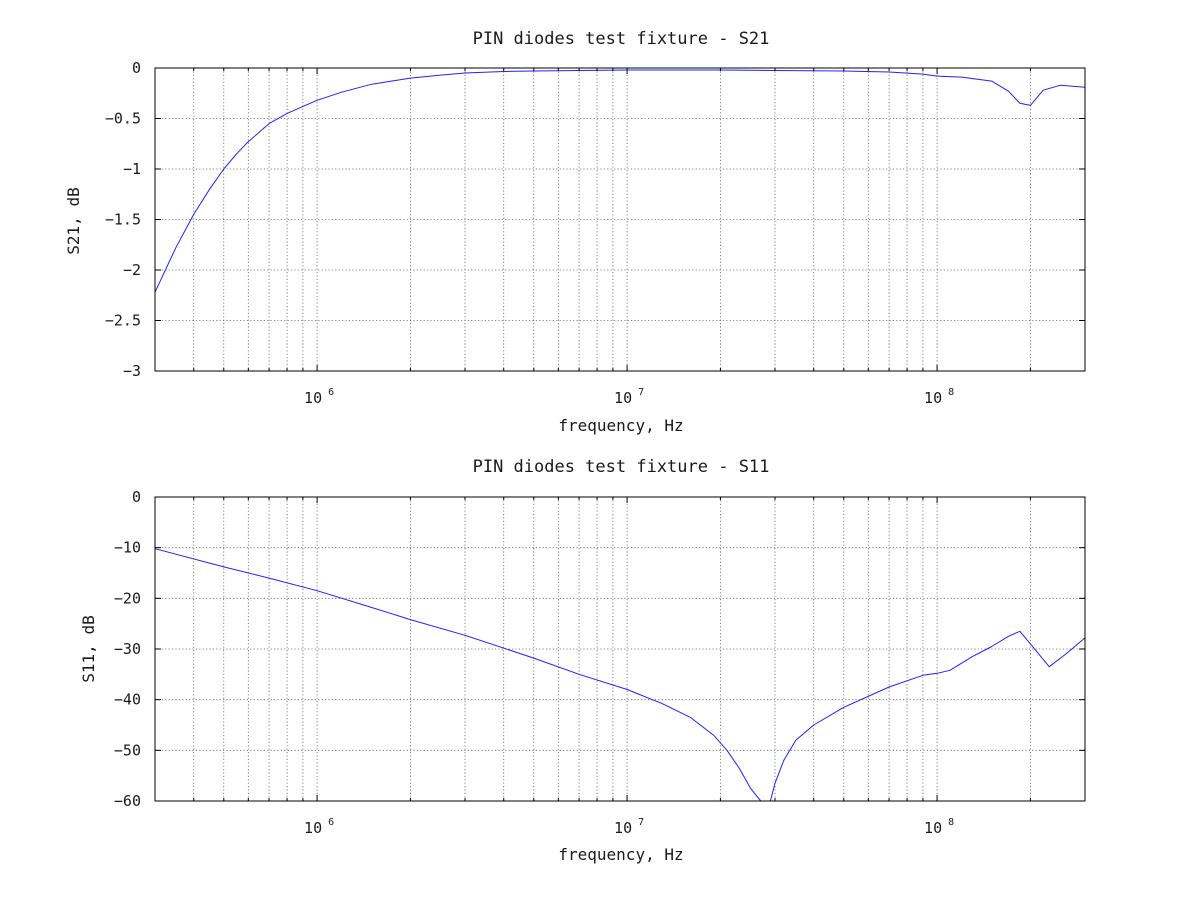 This screenshot has width=1200, height=900. I want to click on y-tick-label: −20, so click(127, 598).